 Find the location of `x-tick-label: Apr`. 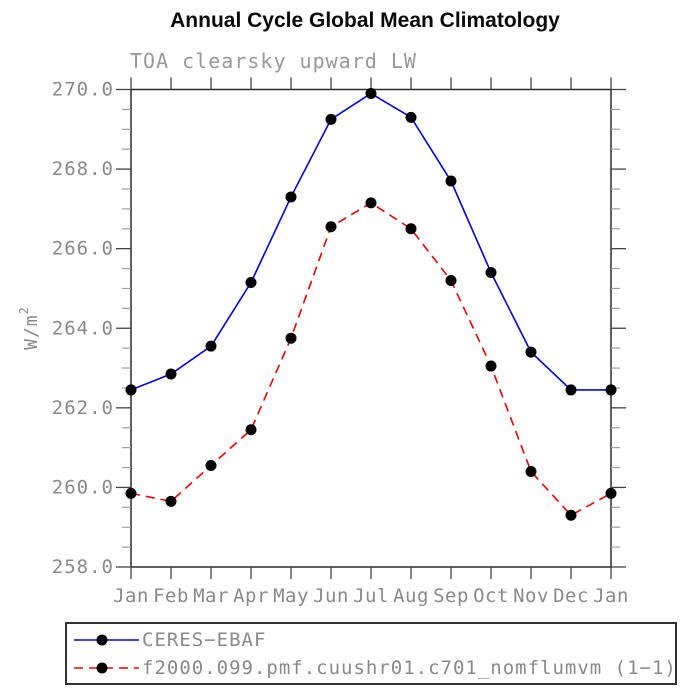

x-tick-label: Apr is located at coordinates (251, 596).